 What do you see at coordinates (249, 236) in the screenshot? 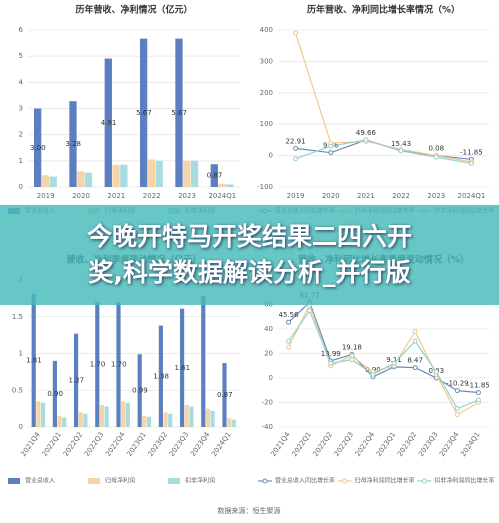
I see `banner-line: 今晚开特马开奖结果二四六开` at bounding box center [249, 236].